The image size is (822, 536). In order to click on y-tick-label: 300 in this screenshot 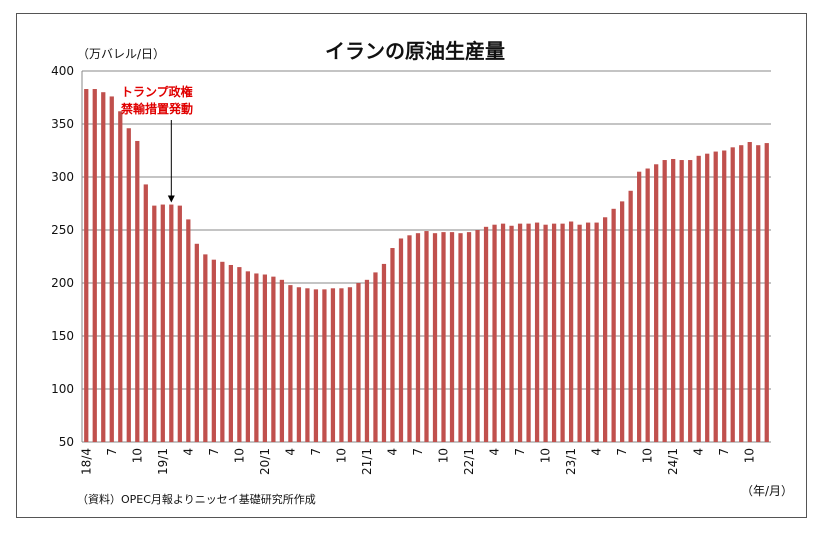, I will do `click(62, 177)`.